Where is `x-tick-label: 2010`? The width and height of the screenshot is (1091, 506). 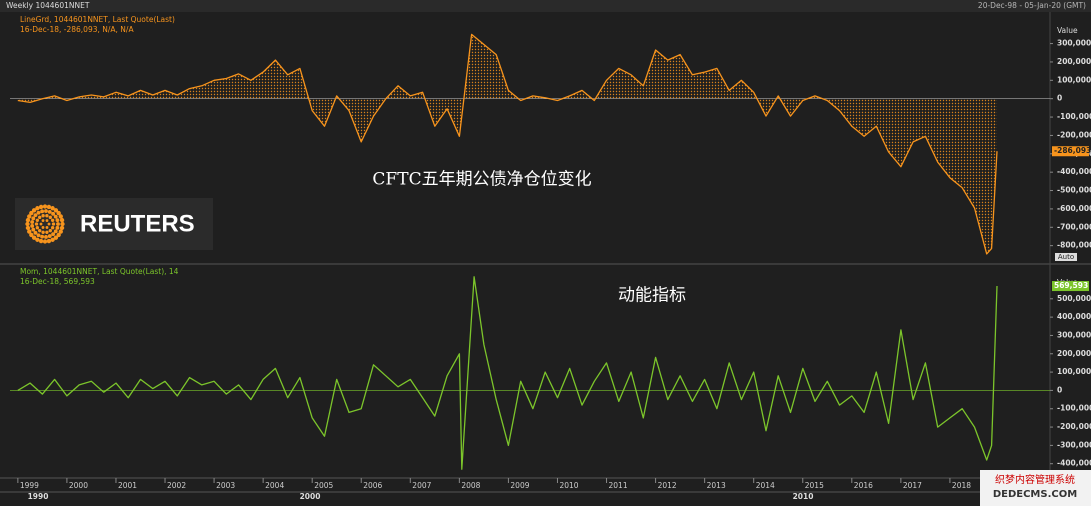
x-tick-label: 2010 is located at coordinates (568, 485).